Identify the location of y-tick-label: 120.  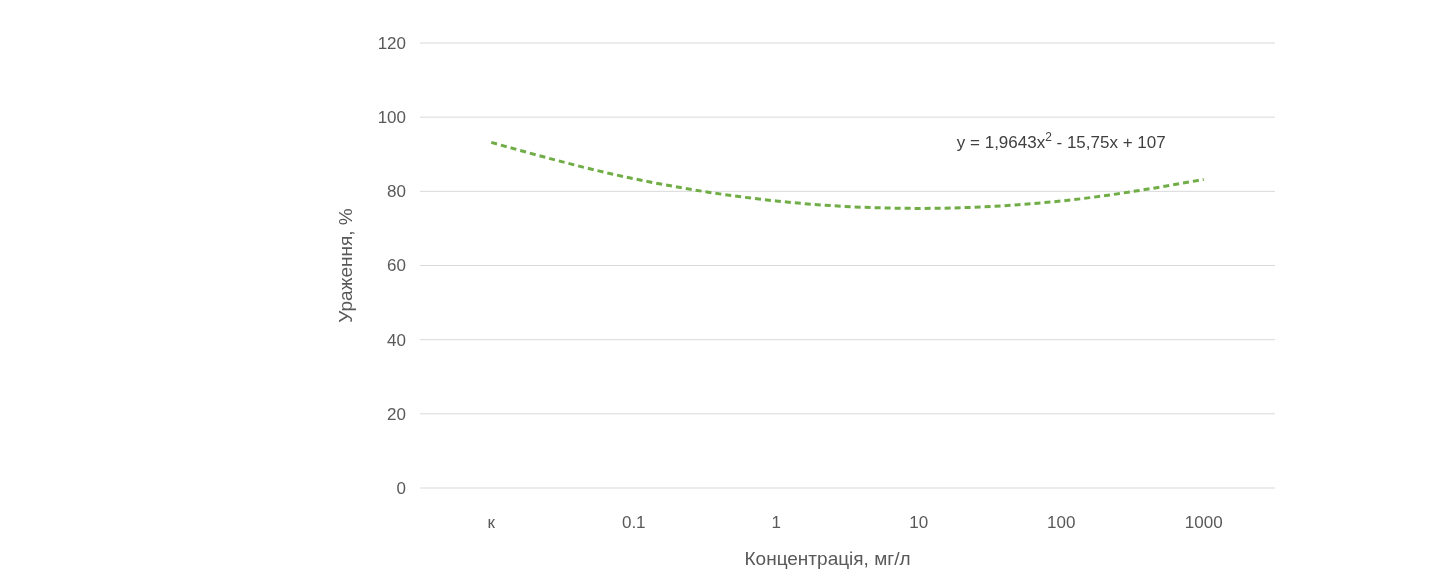
(391, 43).